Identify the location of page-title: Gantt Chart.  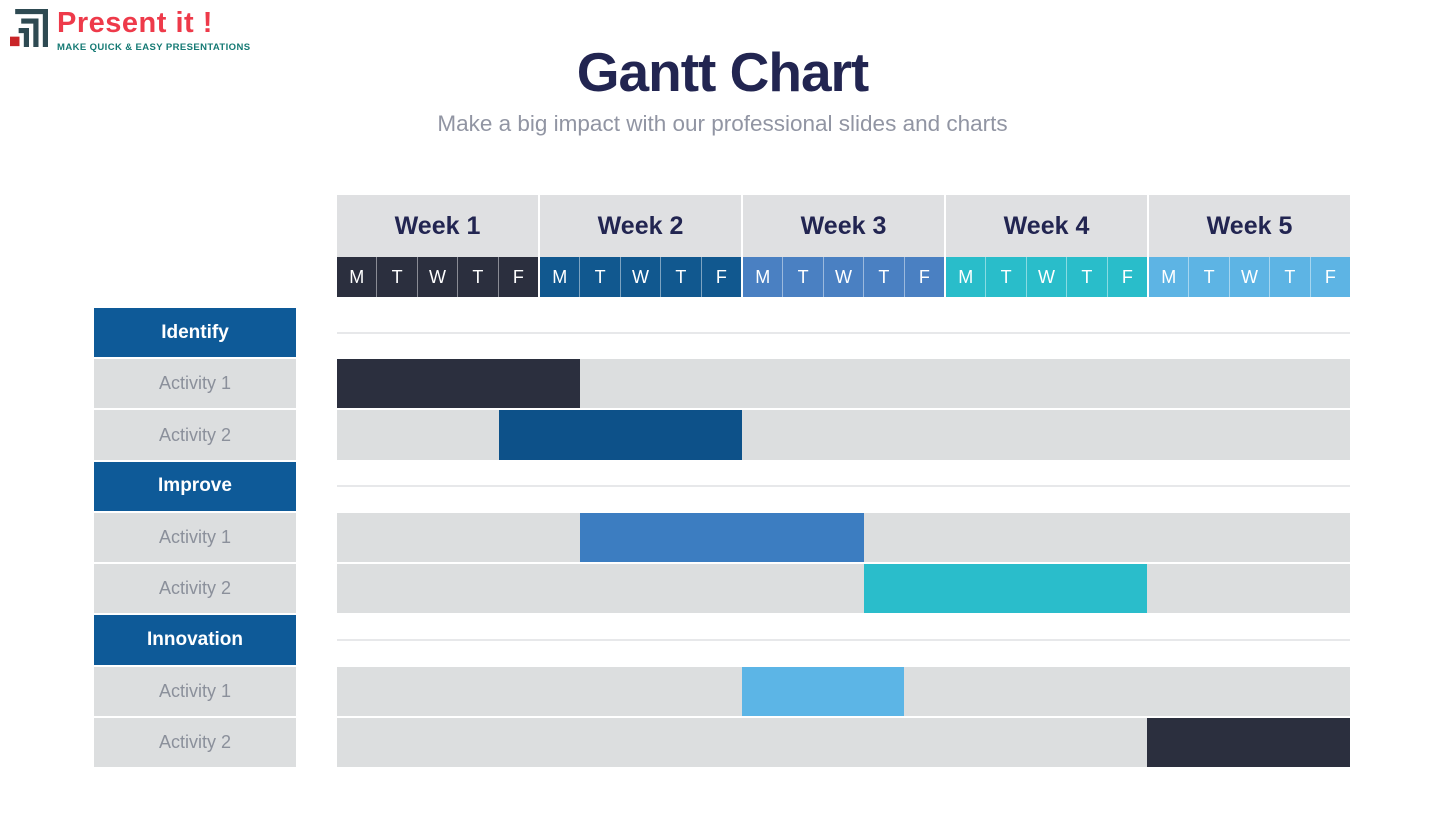
(723, 72).